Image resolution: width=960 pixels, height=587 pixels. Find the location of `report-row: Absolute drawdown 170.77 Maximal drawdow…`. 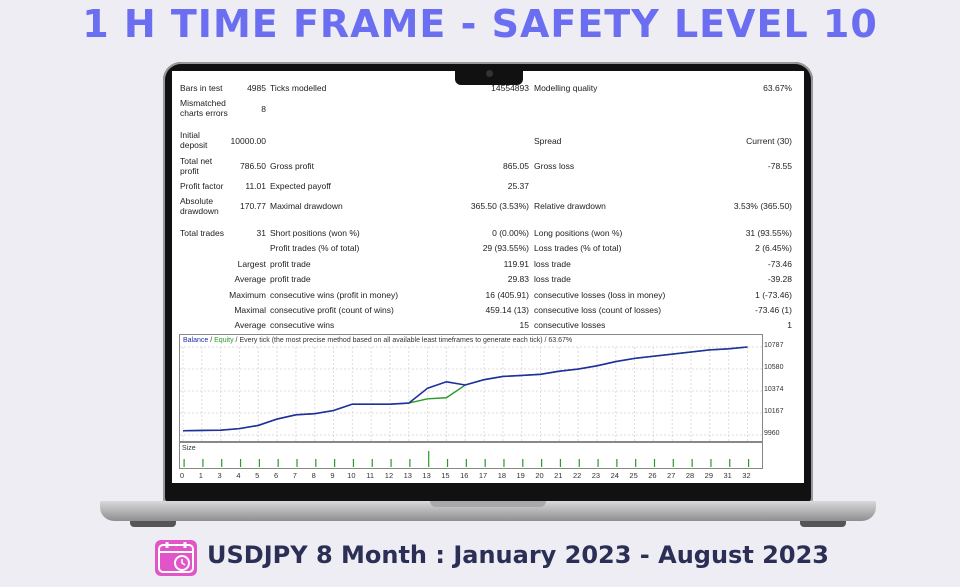

report-row: Absolute drawdown 170.77 Maximal drawdow… is located at coordinates (488, 206).